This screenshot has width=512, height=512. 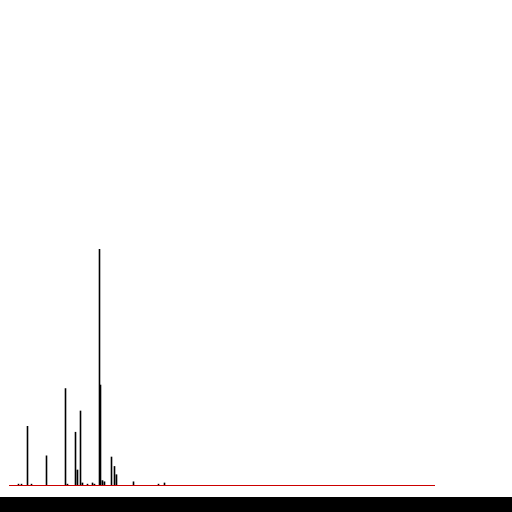 What do you see at coordinates (91, 367) in the screenshot?
I see `bars-layer` at bounding box center [91, 367].